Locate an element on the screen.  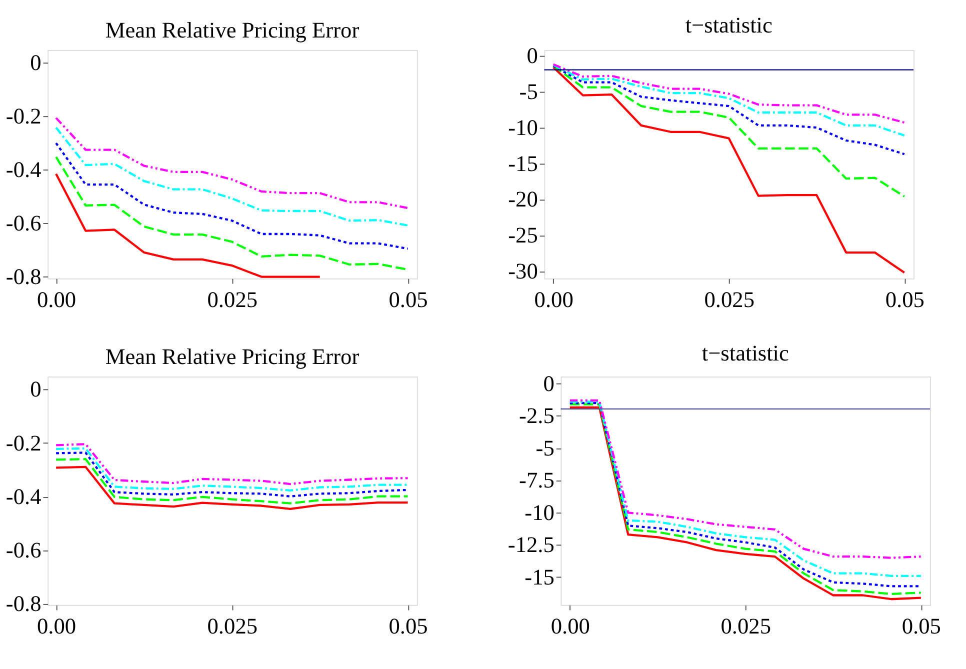
y-tick-label: -20 is located at coordinates (523, 199).